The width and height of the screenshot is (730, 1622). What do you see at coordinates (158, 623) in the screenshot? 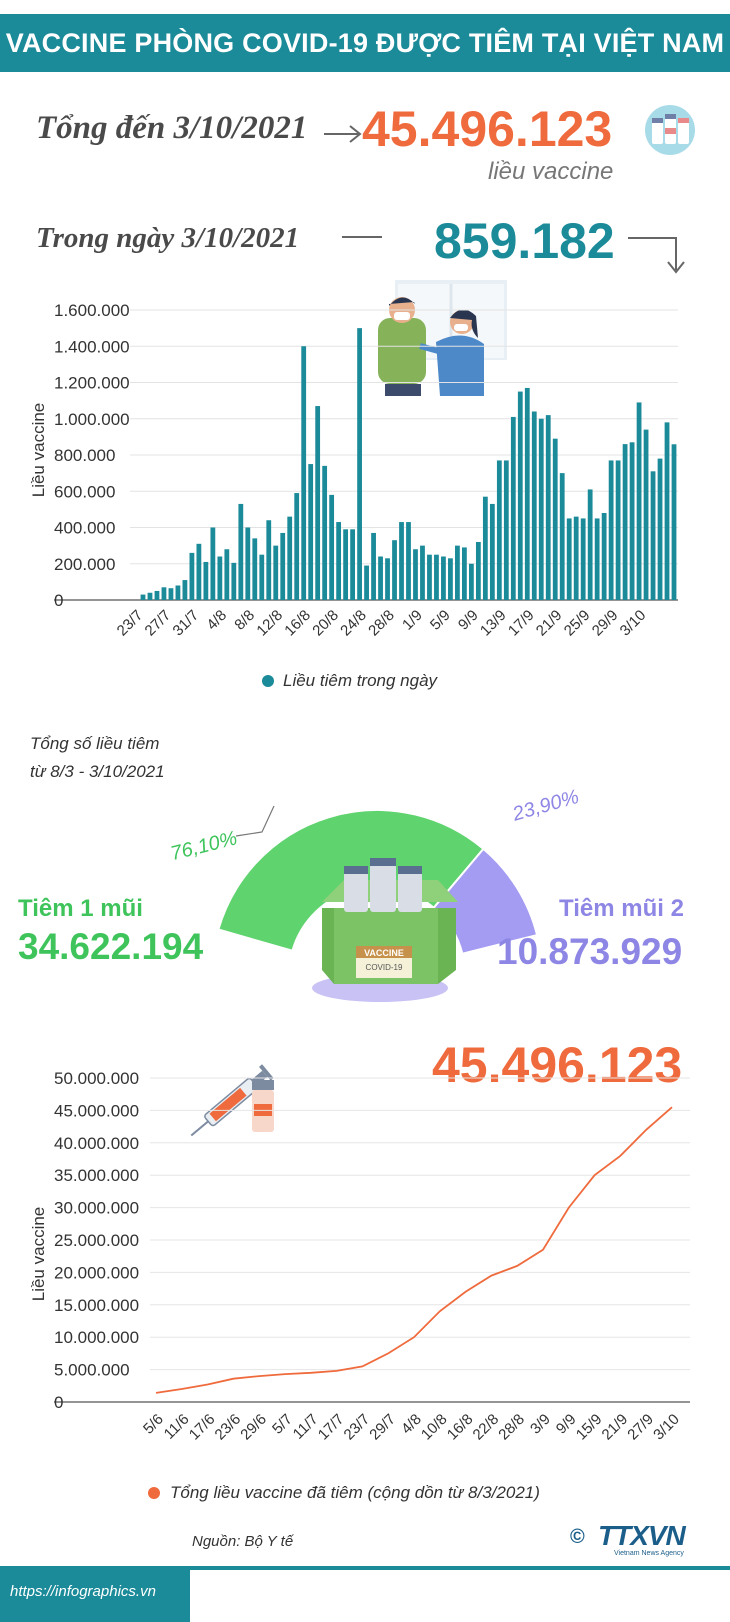
I see `bar-x-tick-label: 27/7` at bounding box center [158, 623].